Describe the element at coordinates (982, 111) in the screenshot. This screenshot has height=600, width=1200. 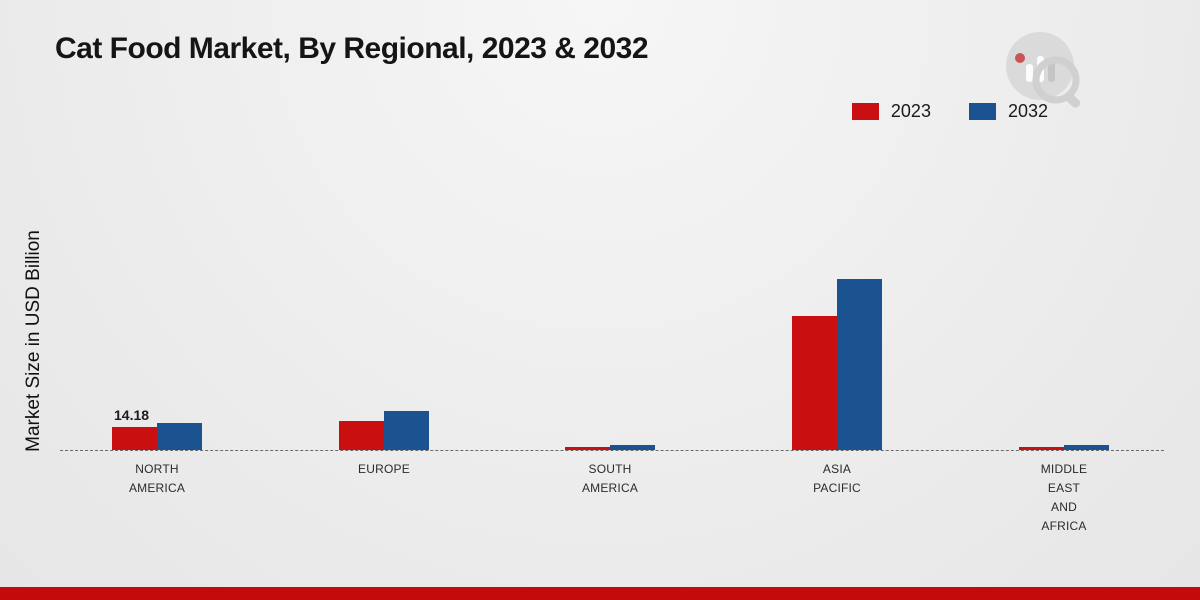
I see `legend-swatch-2032` at that location.